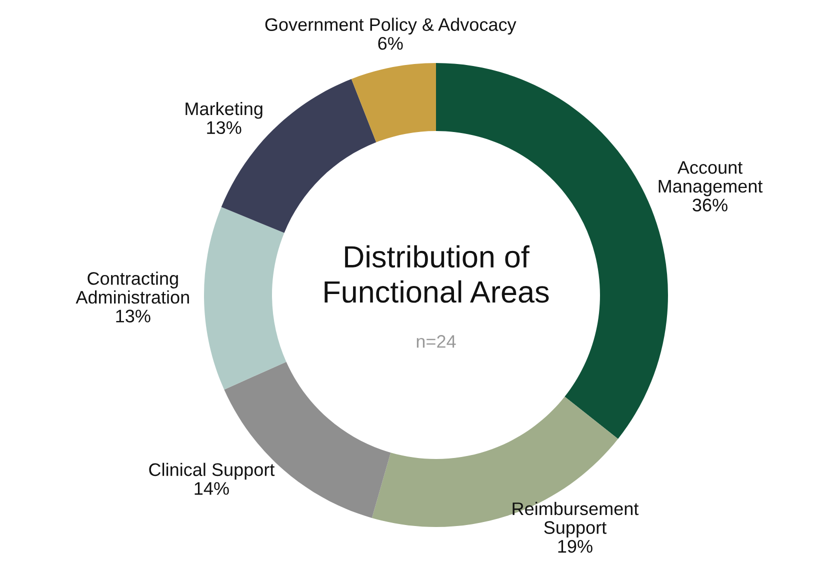  What do you see at coordinates (575, 520) in the screenshot?
I see `slice-label: Reimbursement Support` at bounding box center [575, 520].